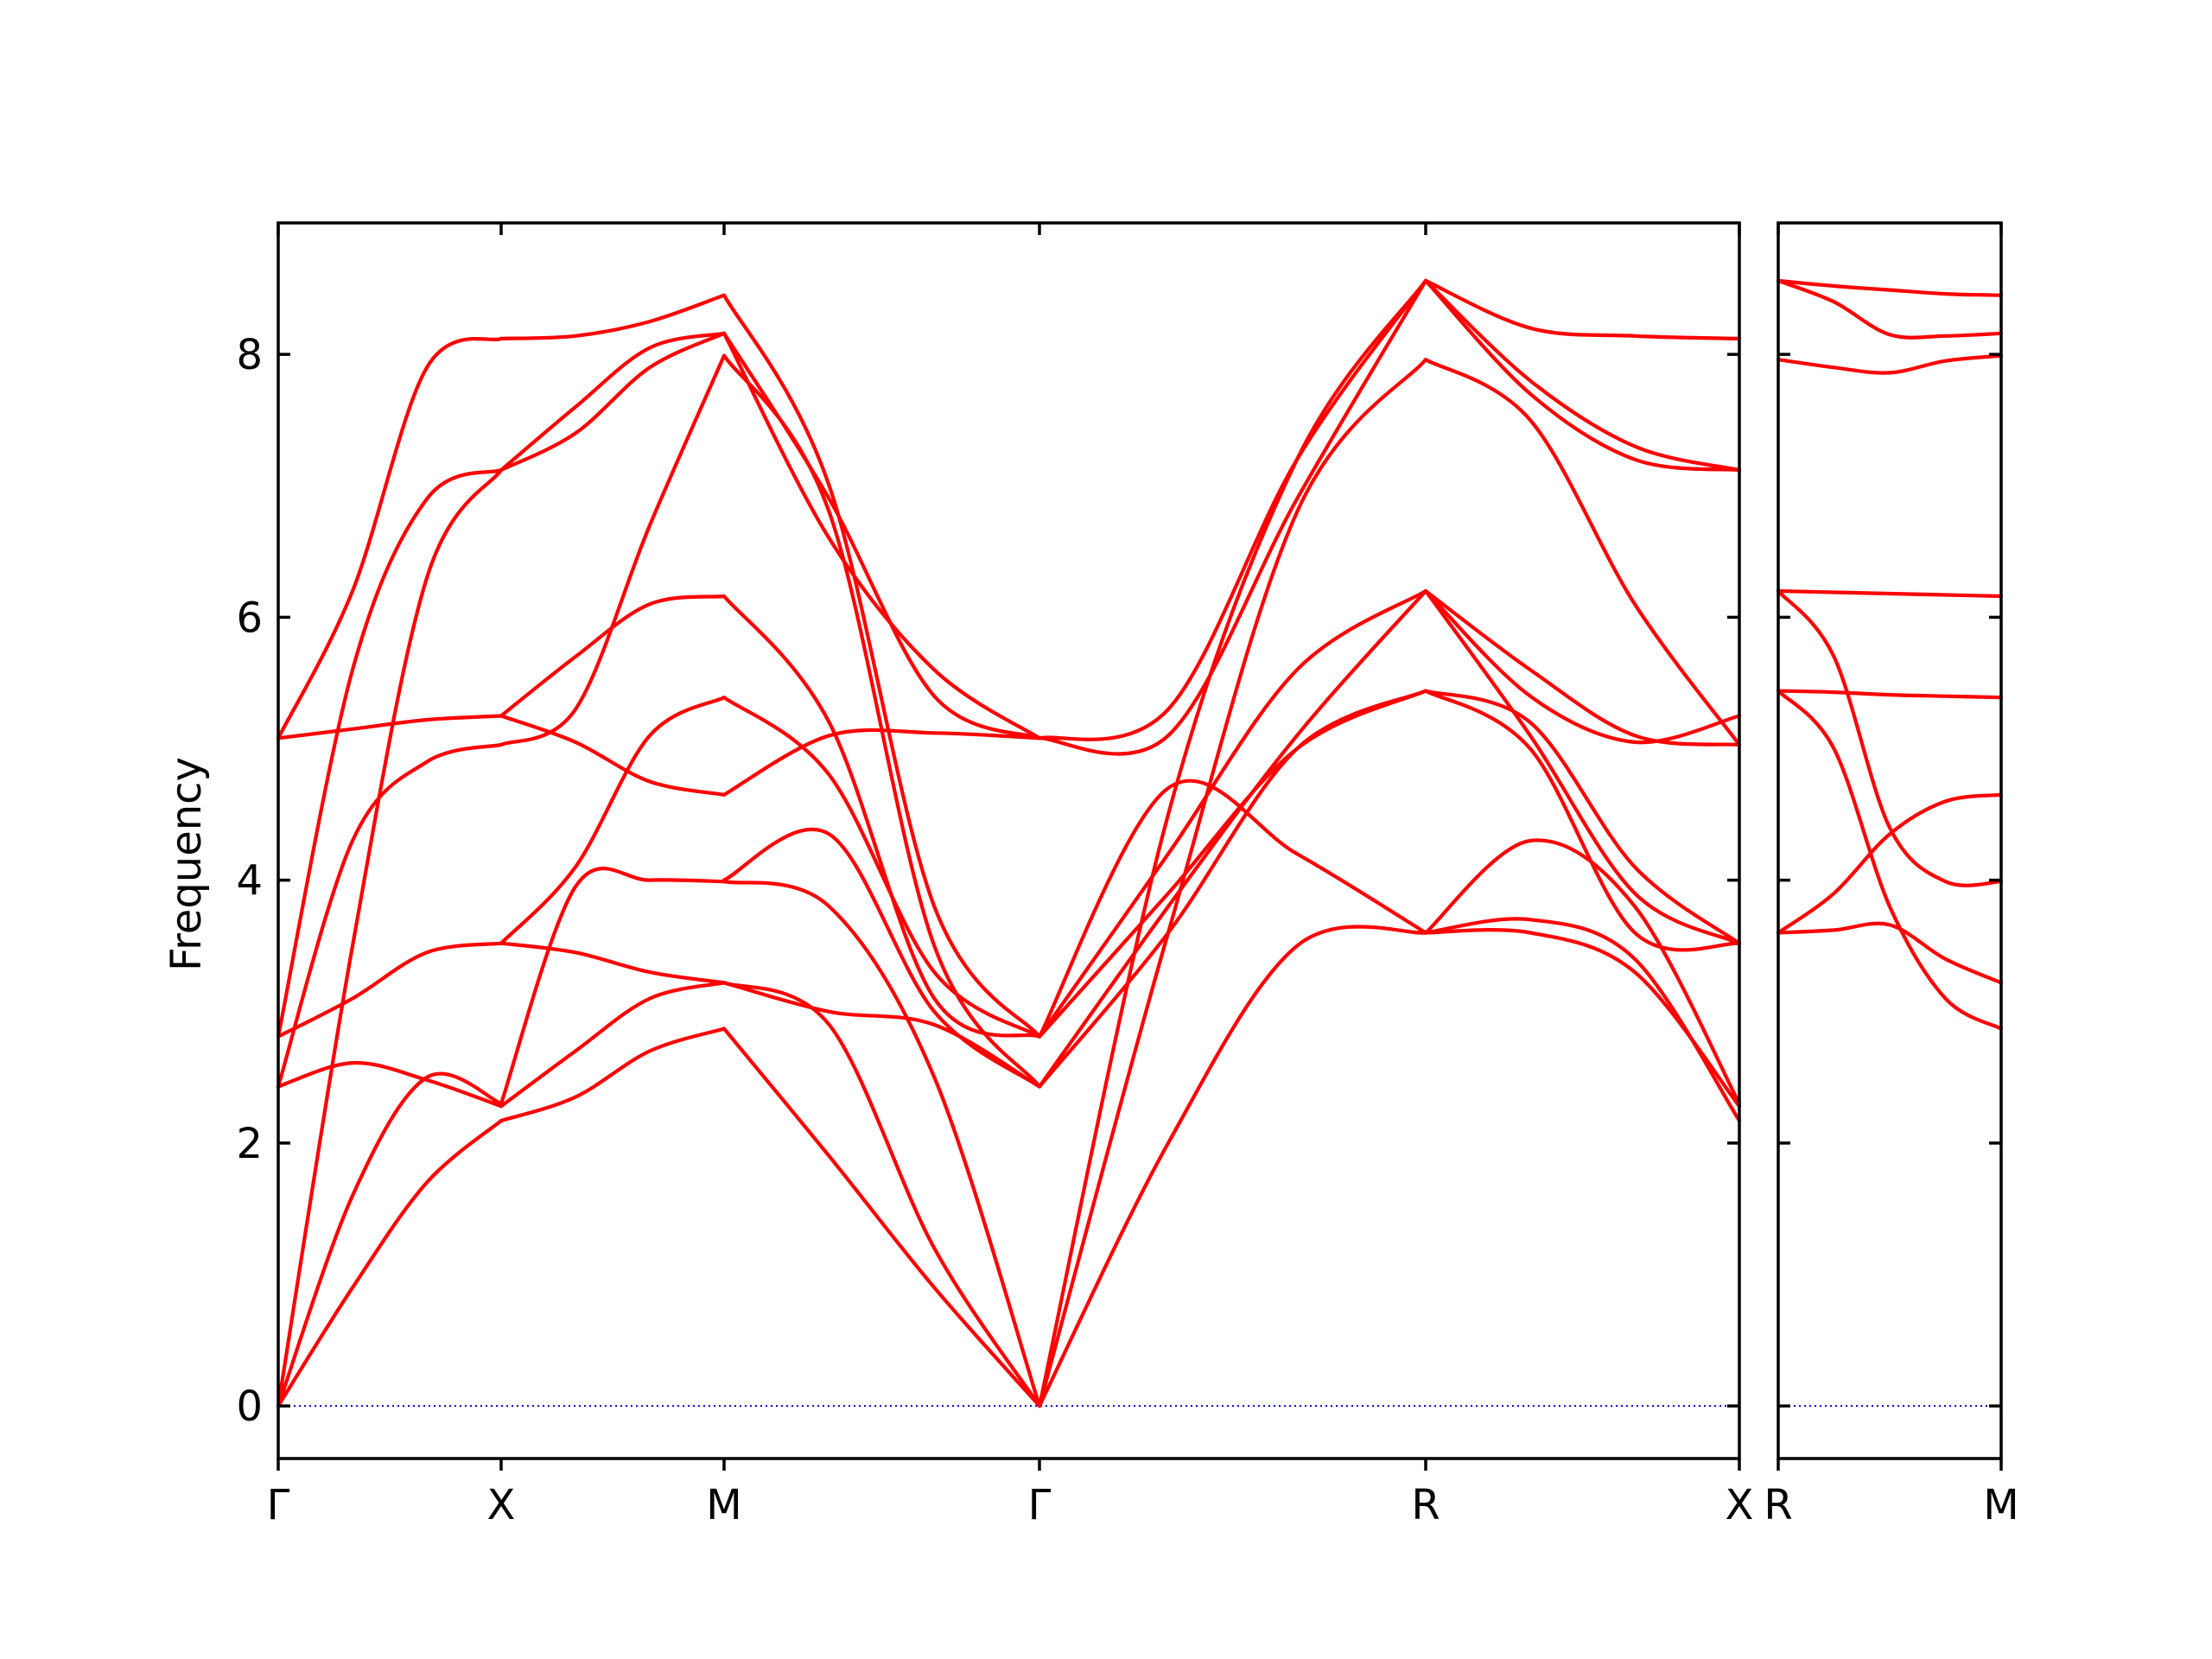  What do you see at coordinates (1232, 909) in the screenshot?
I see `band-main-Γ-R-7` at bounding box center [1232, 909].